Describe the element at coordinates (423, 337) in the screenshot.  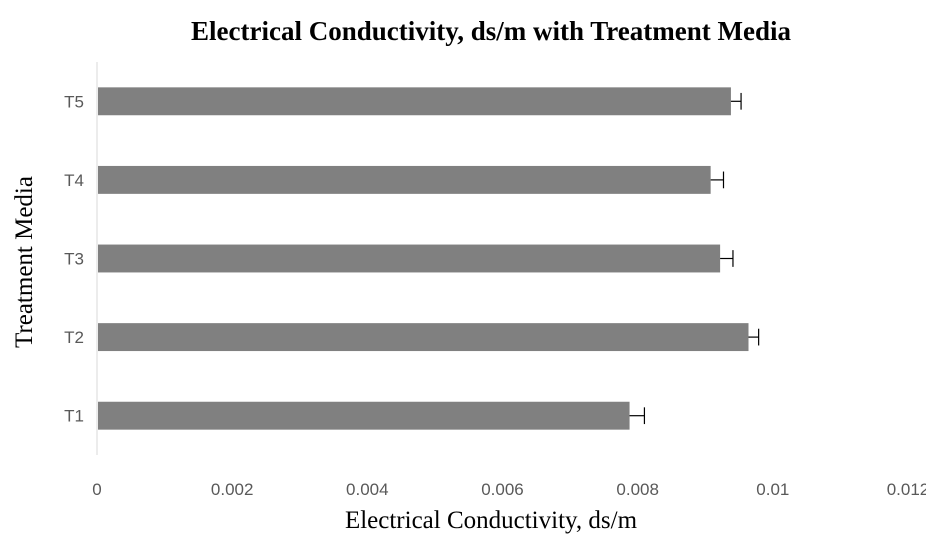
I see `bar-t2` at that location.